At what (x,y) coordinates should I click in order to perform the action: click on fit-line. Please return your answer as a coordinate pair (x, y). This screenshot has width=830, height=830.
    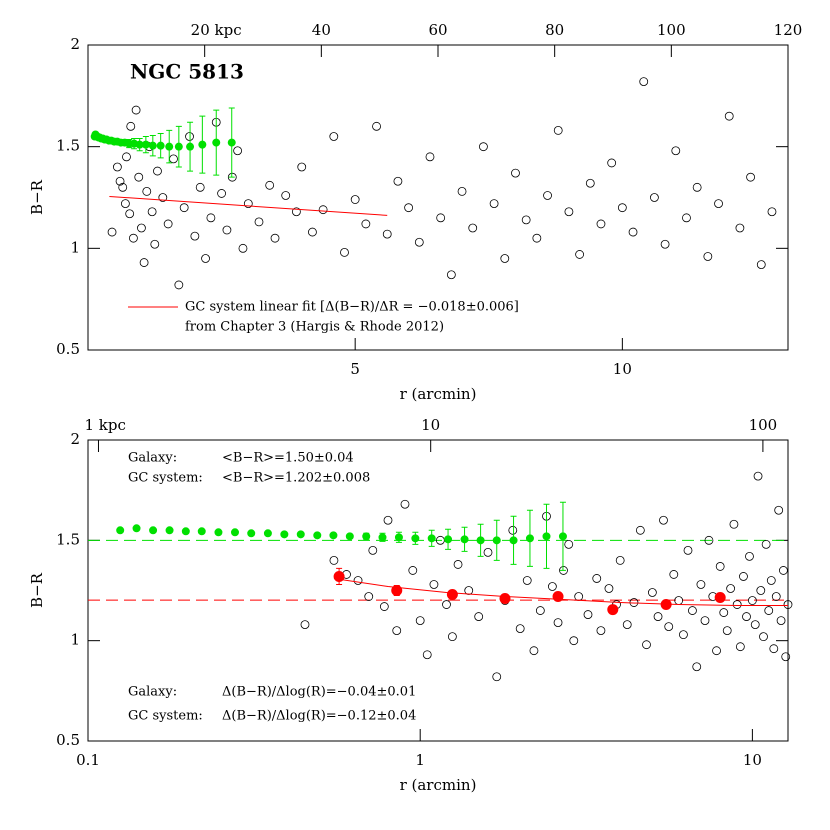
    Looking at the image, I should click on (560, 592).